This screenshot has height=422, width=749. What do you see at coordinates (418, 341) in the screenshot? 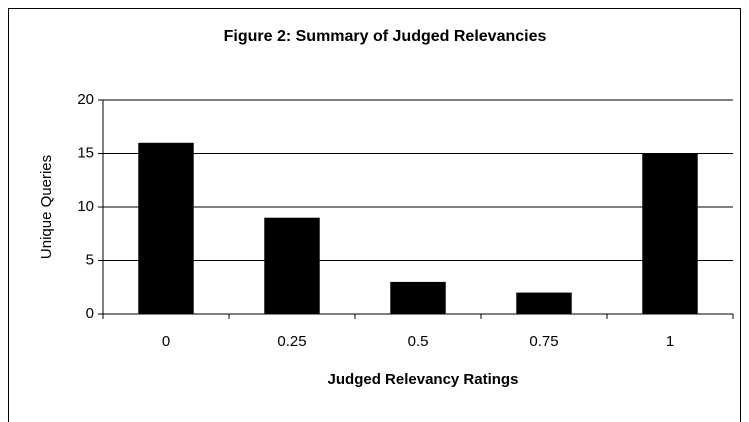
I see `x-tick-label: 0.5` at bounding box center [418, 341].